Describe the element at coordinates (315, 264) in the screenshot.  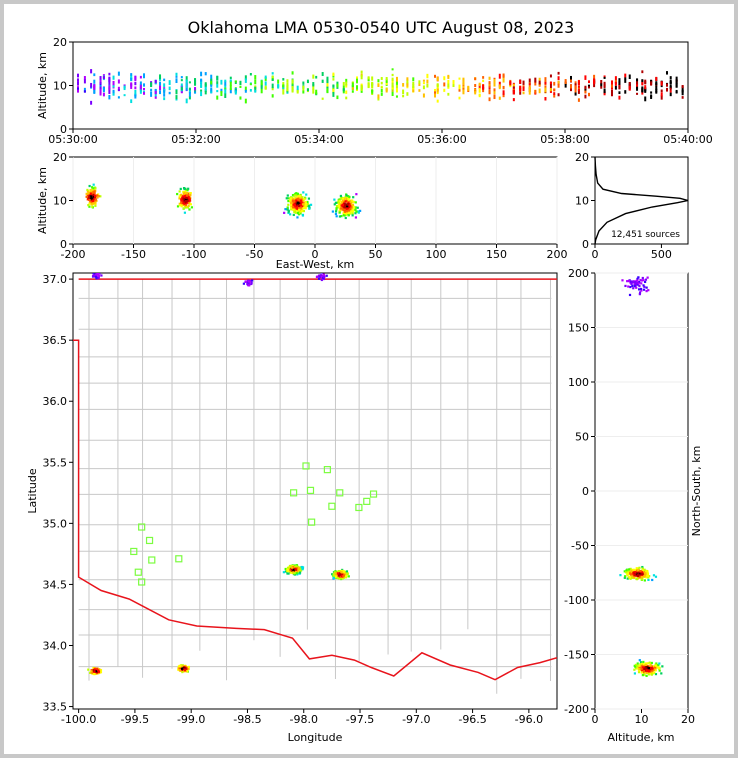
I see `x-axis-label: East-West, km` at that location.